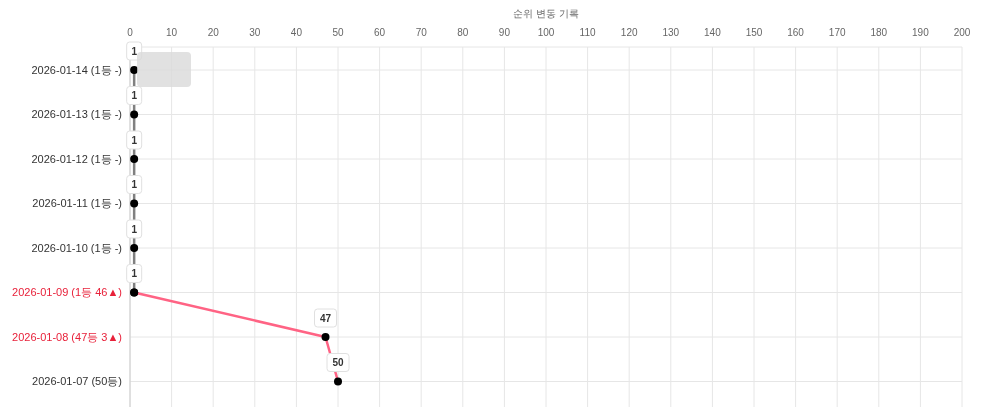  What do you see at coordinates (213, 32) in the screenshot?
I see `x-tick-label: 20` at bounding box center [213, 32].